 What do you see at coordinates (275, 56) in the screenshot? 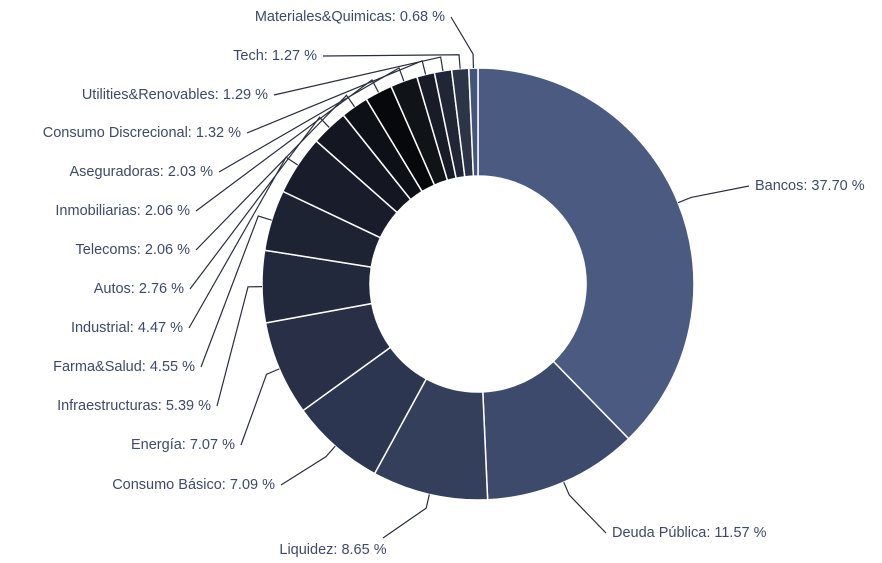
I see `slice-label: Tech: 1.27 %` at bounding box center [275, 56].